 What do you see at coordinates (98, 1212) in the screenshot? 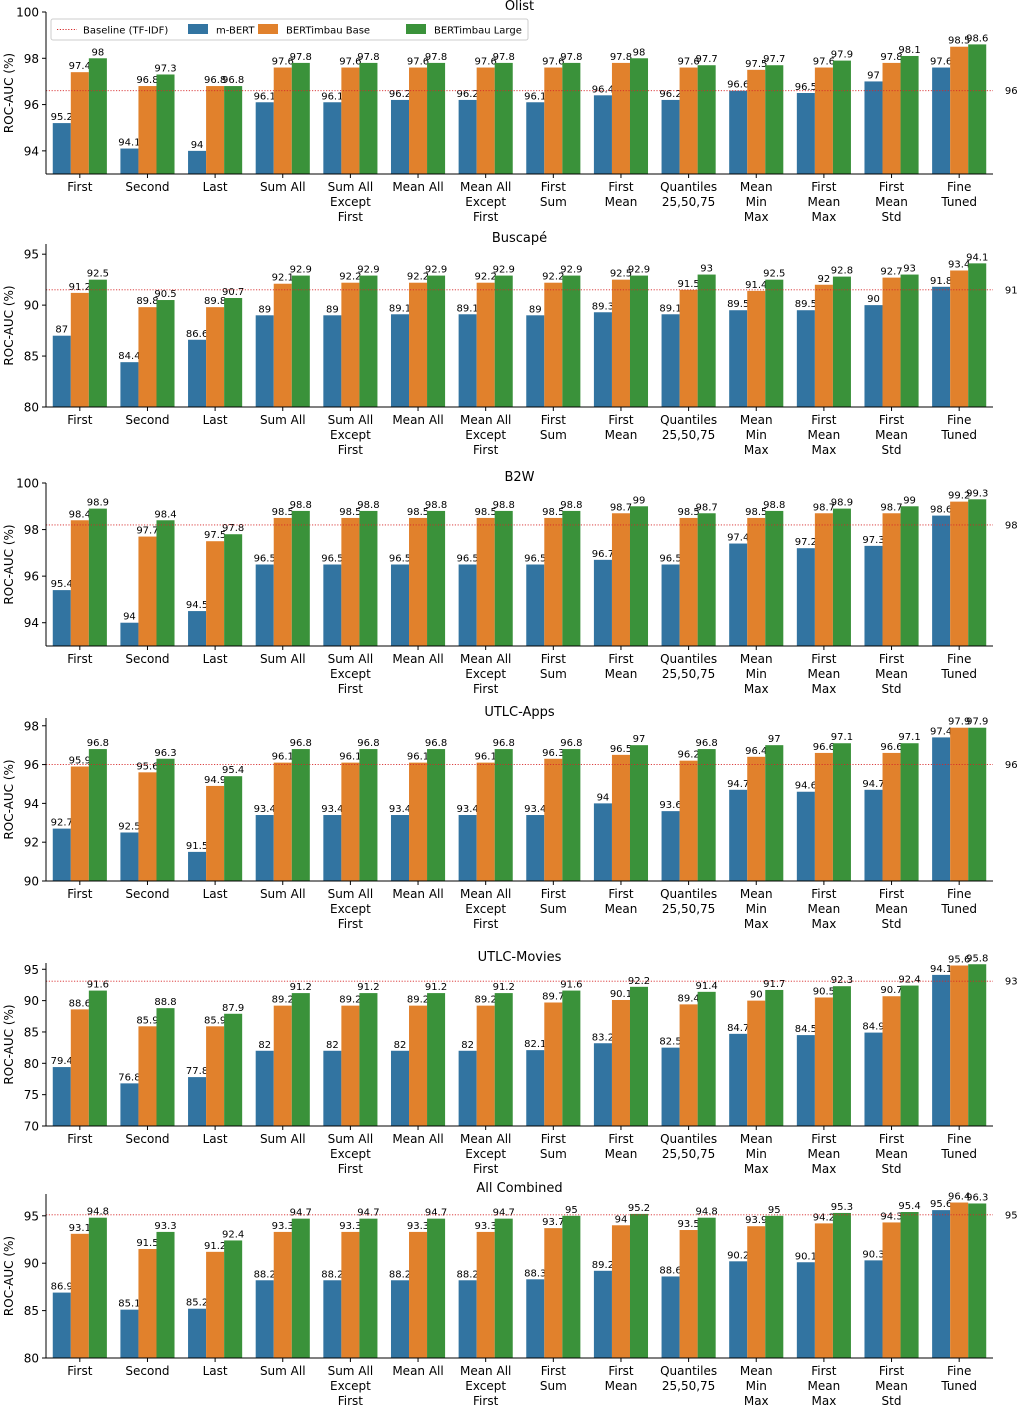
I see `bar-value-label: 94.8` at bounding box center [98, 1212].